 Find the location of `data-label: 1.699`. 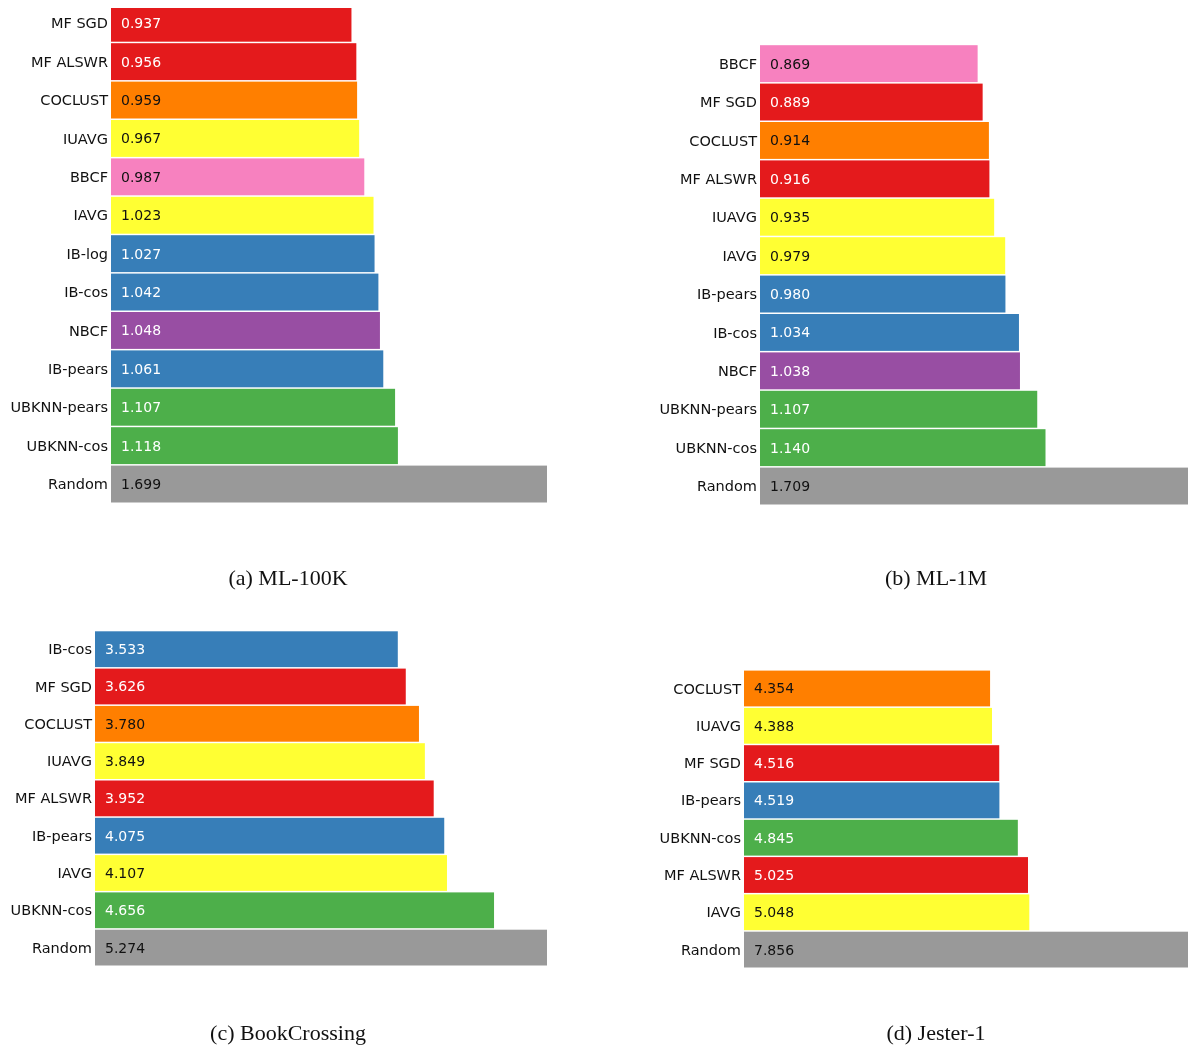

data-label: 1.699 is located at coordinates (141, 483).